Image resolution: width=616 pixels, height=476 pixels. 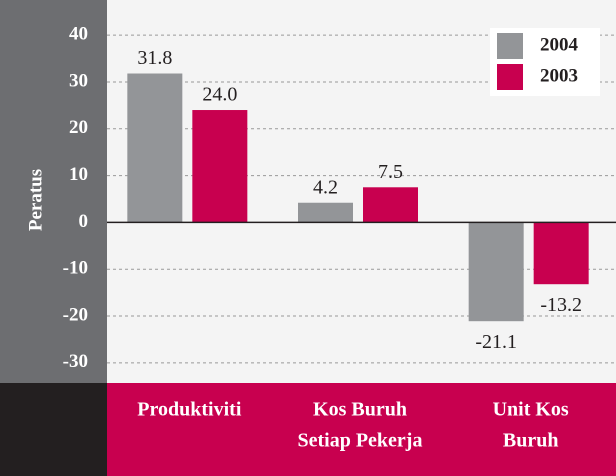 What do you see at coordinates (75, 361) in the screenshot?
I see `y-tick-label: -30` at bounding box center [75, 361].